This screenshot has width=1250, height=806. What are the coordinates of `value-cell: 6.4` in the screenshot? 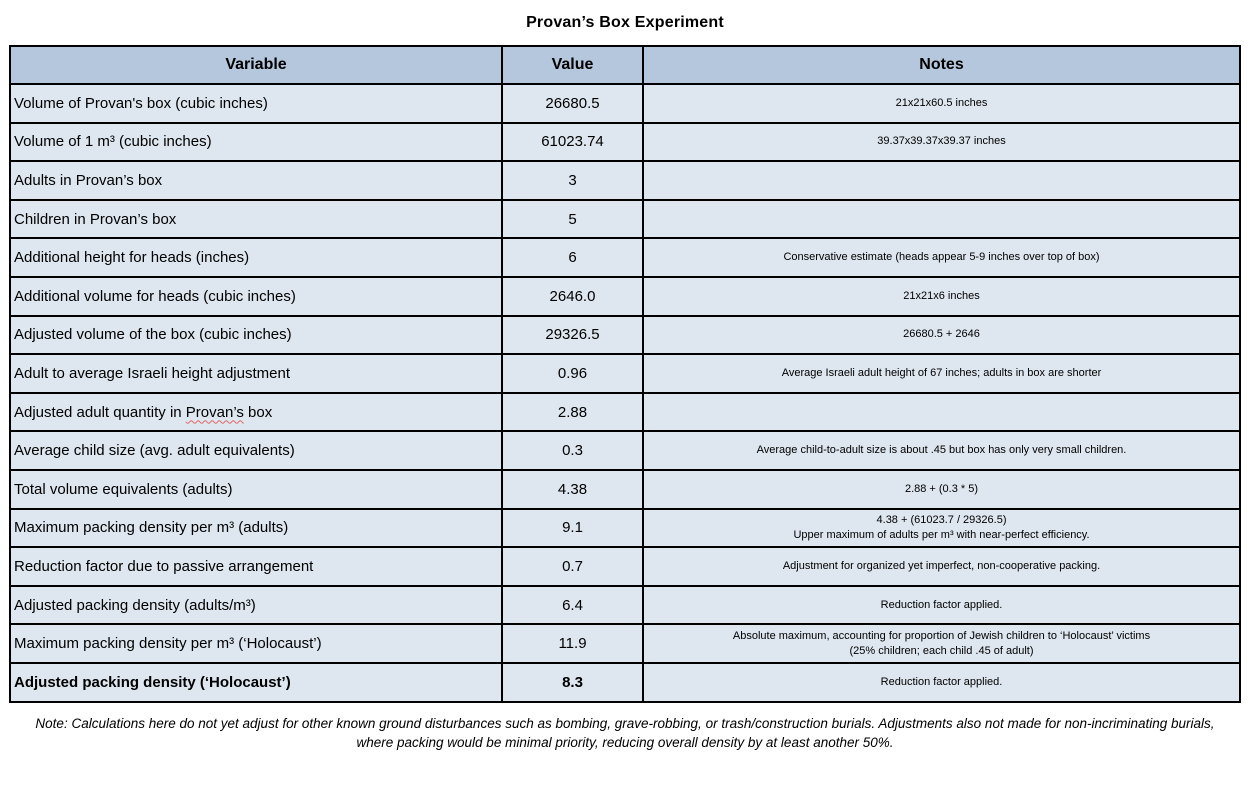 It's located at (572, 605).